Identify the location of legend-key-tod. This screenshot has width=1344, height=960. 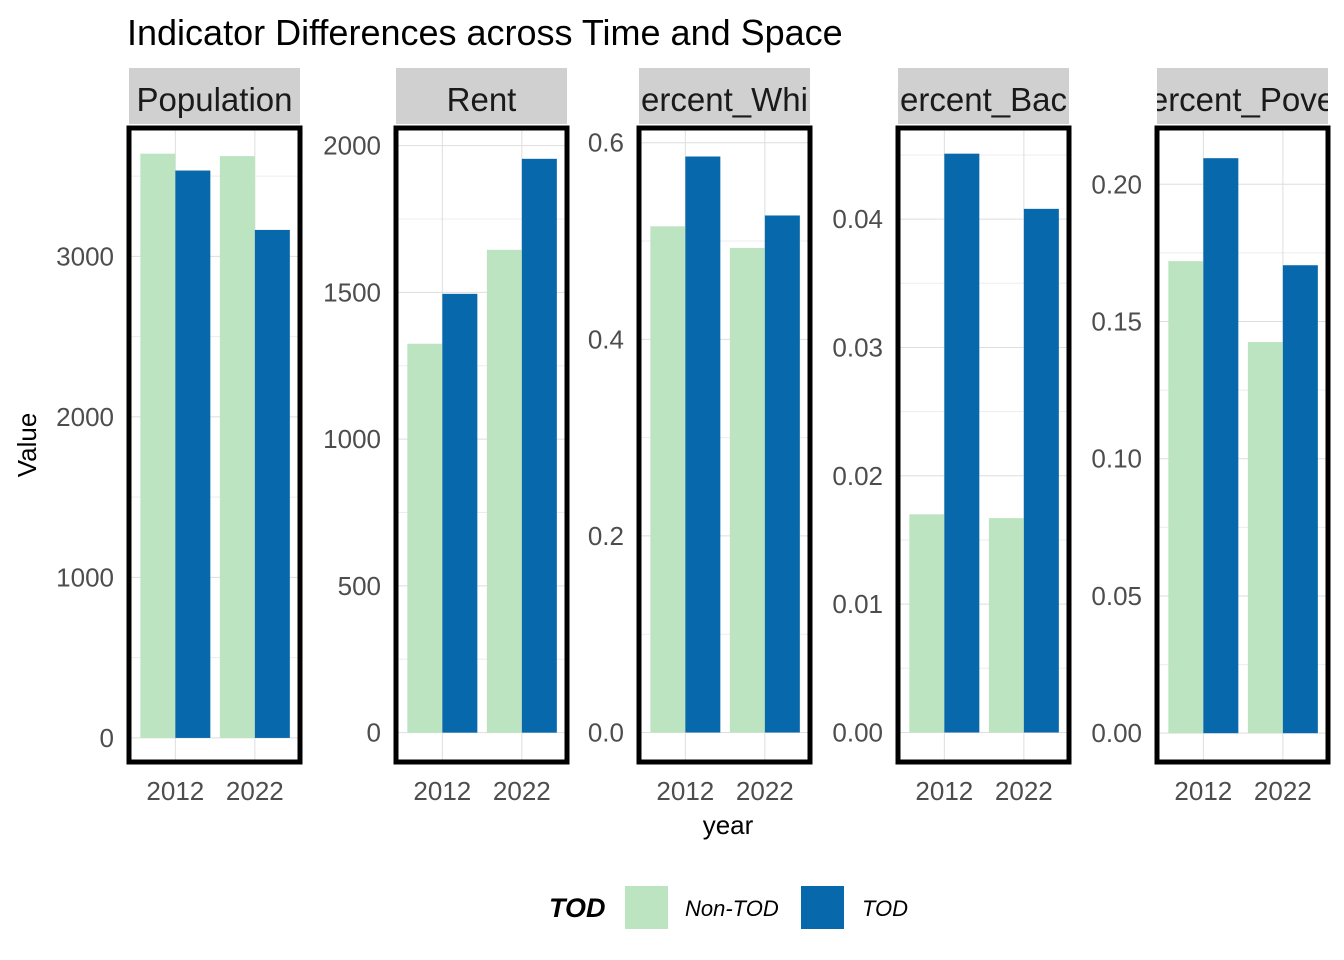
(822, 907).